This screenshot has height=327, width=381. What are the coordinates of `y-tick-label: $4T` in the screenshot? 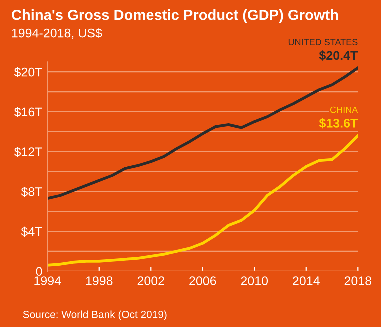 It's located at (31, 231).